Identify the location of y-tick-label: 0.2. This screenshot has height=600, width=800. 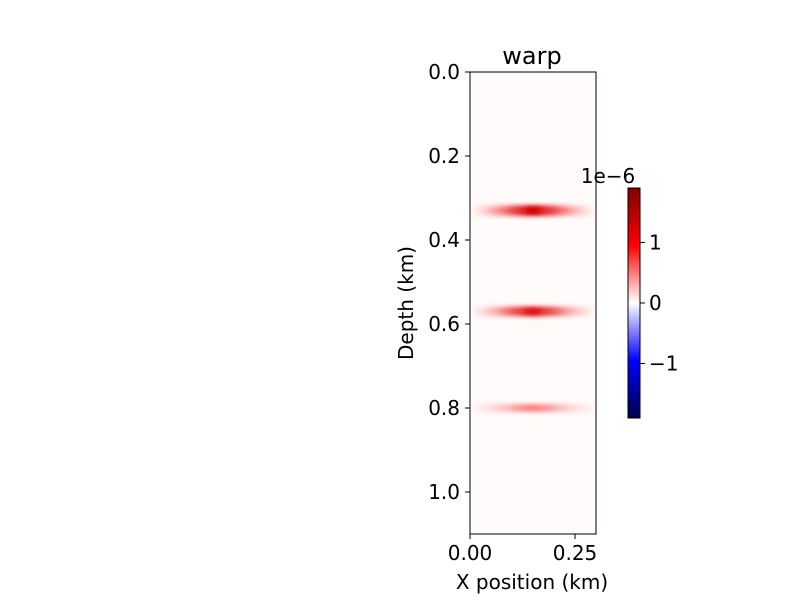
(444, 156).